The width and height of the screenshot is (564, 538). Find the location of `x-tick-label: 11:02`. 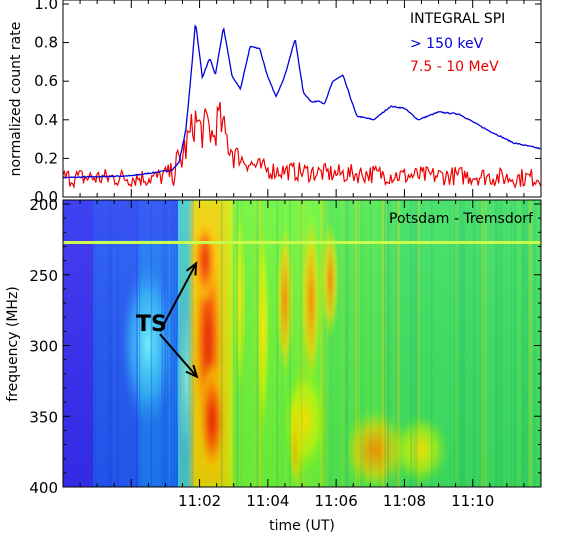

x-tick-label: 11:02 is located at coordinates (199, 501).